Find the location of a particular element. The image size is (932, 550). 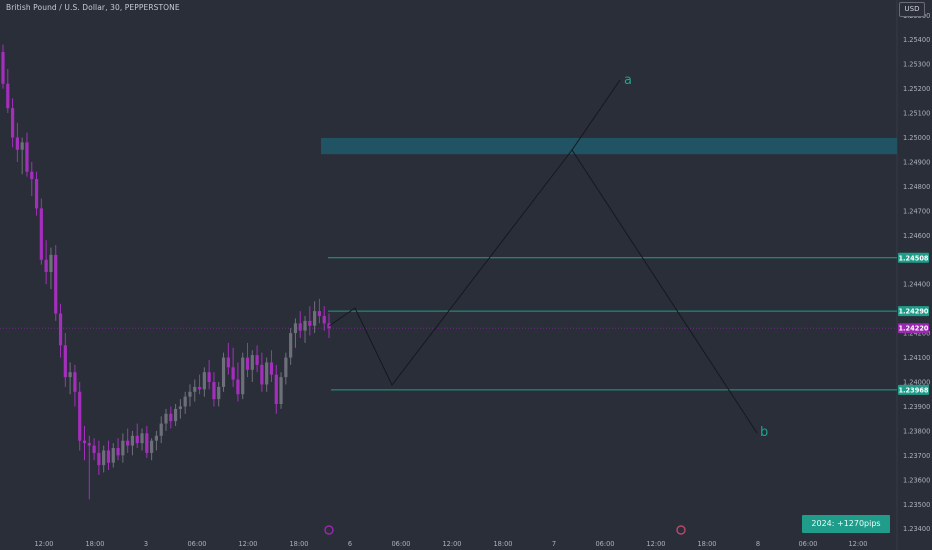

y-tick-label: 1.24900 is located at coordinates (916, 162).